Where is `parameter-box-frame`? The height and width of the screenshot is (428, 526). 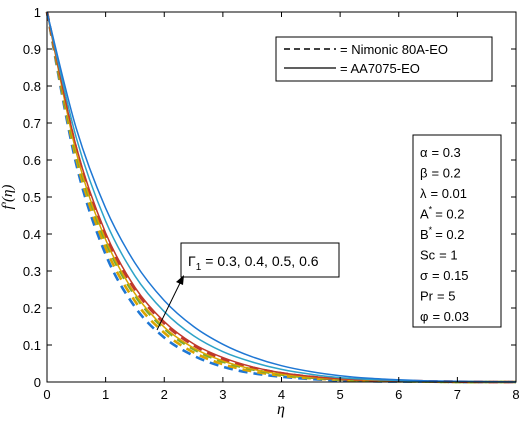 parameter-box-frame is located at coordinates (457, 231).